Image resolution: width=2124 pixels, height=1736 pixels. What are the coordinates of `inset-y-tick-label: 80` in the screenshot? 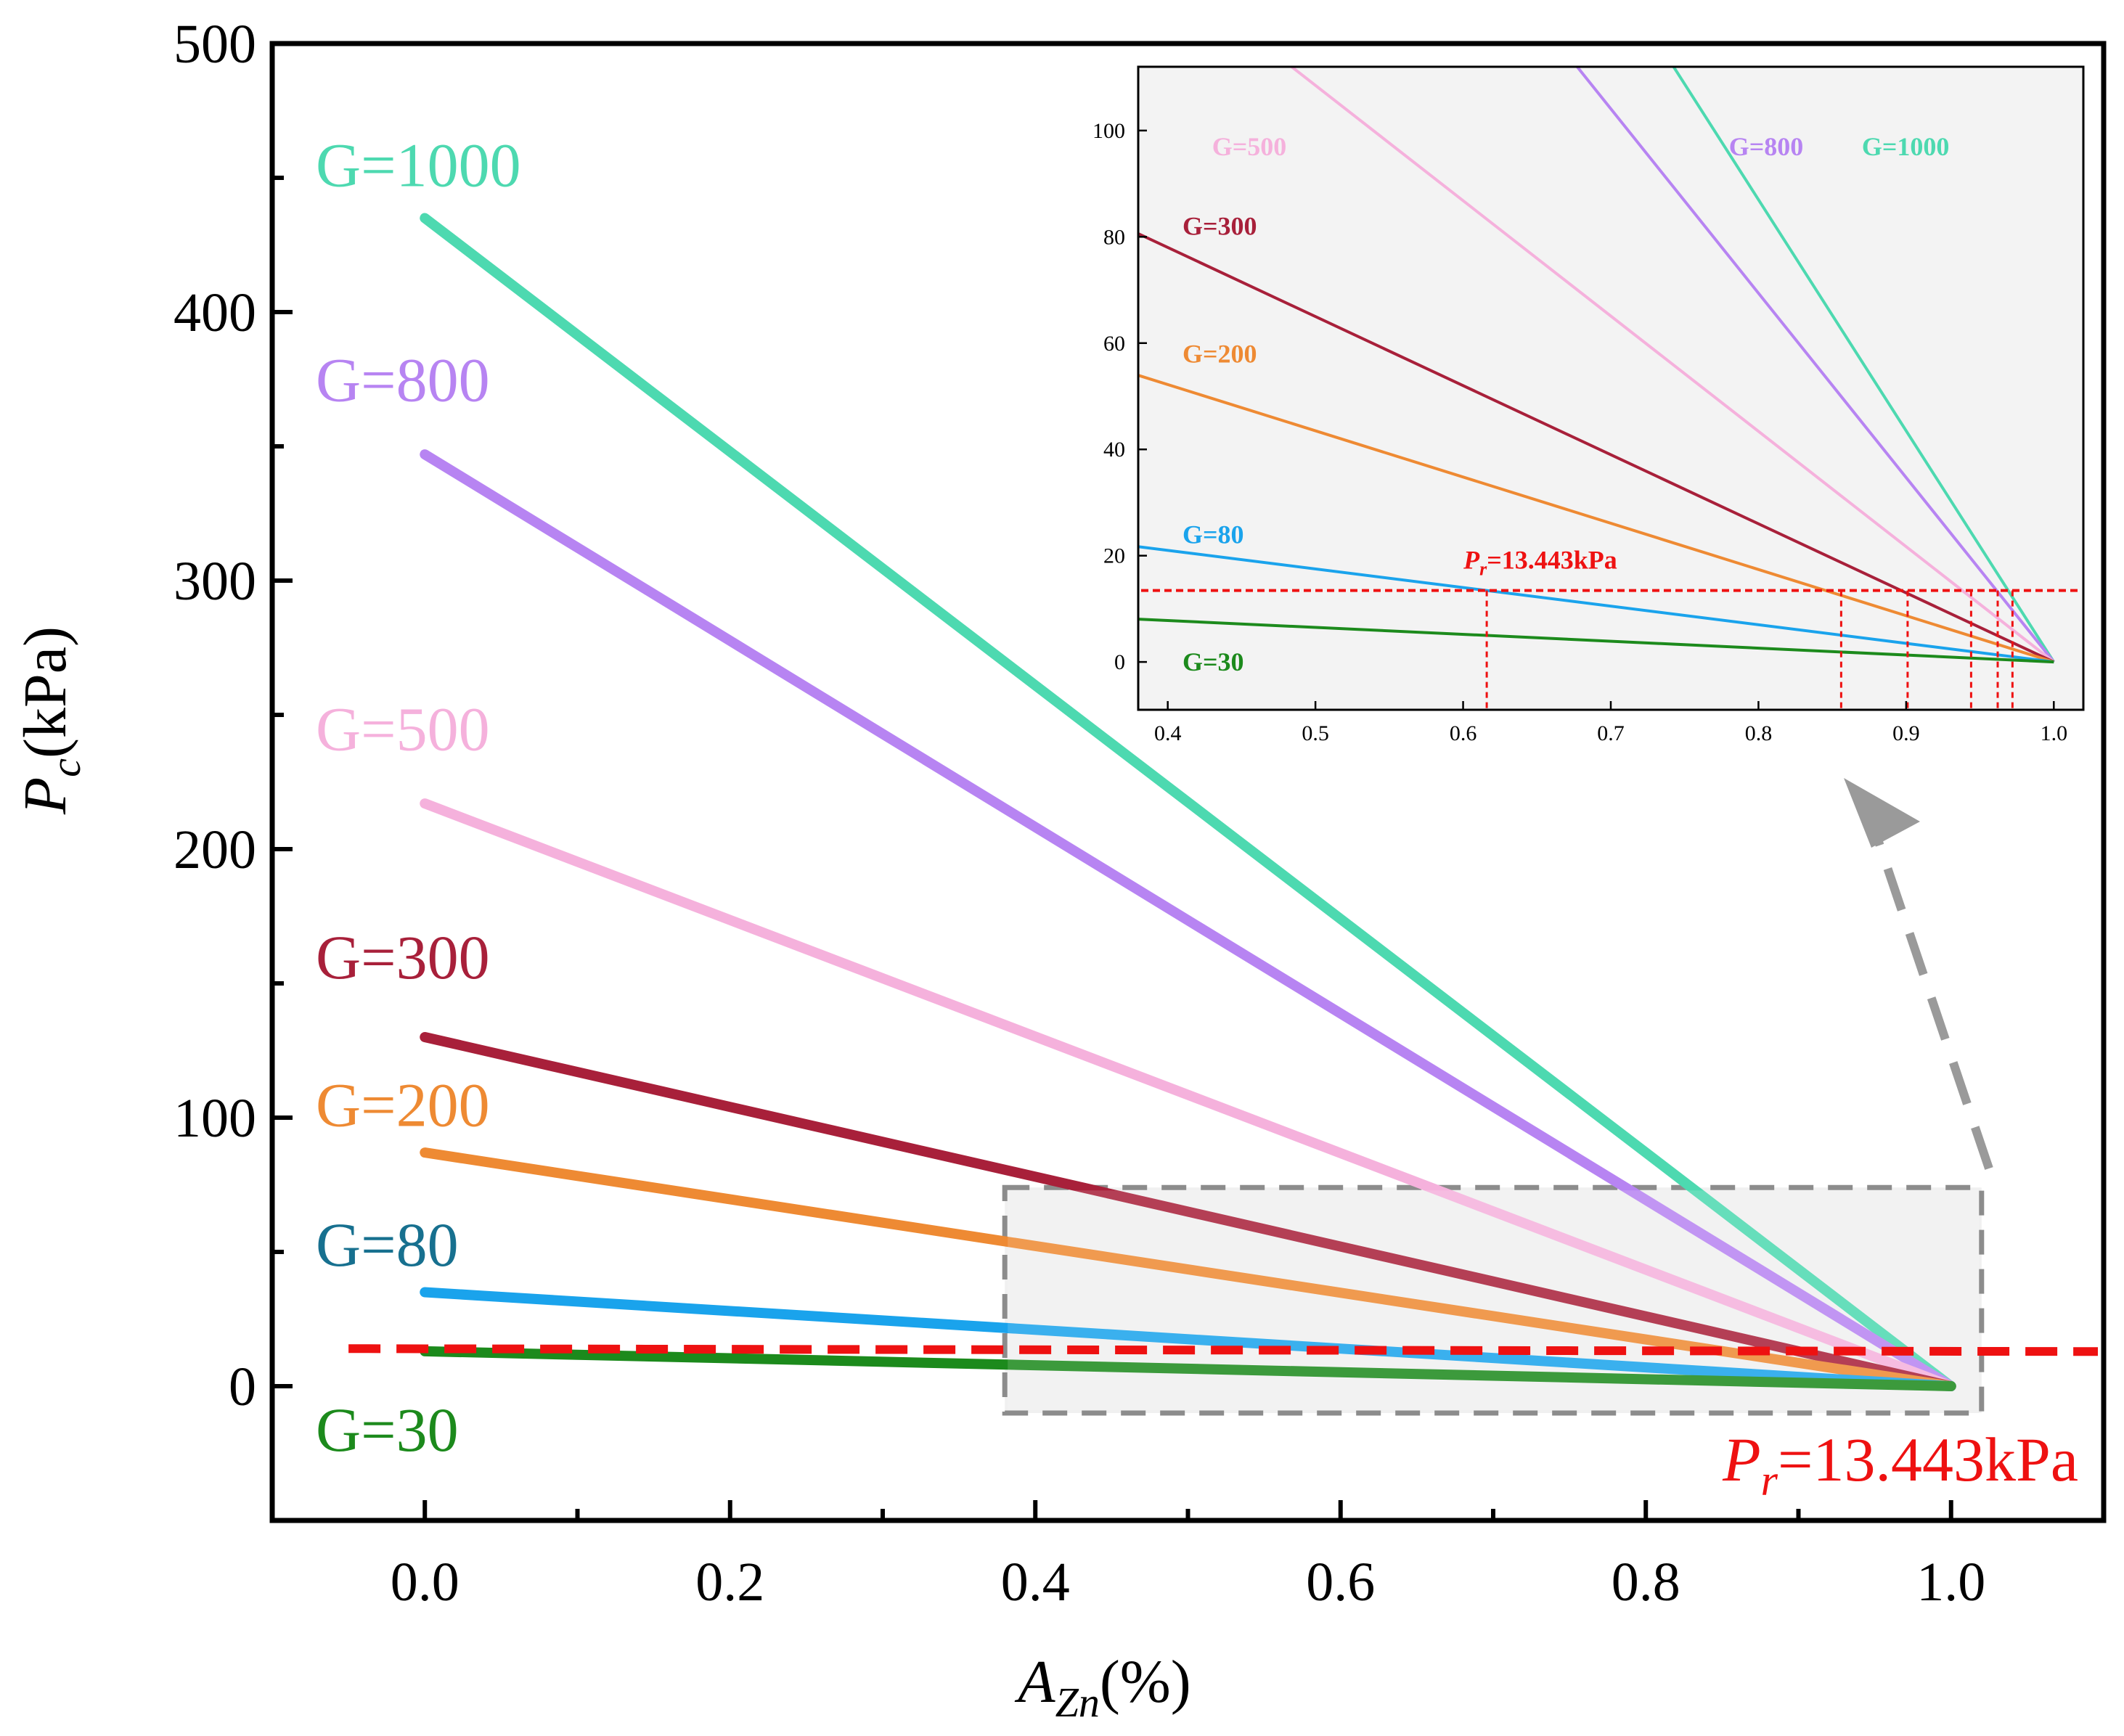 It's located at (1114, 237).